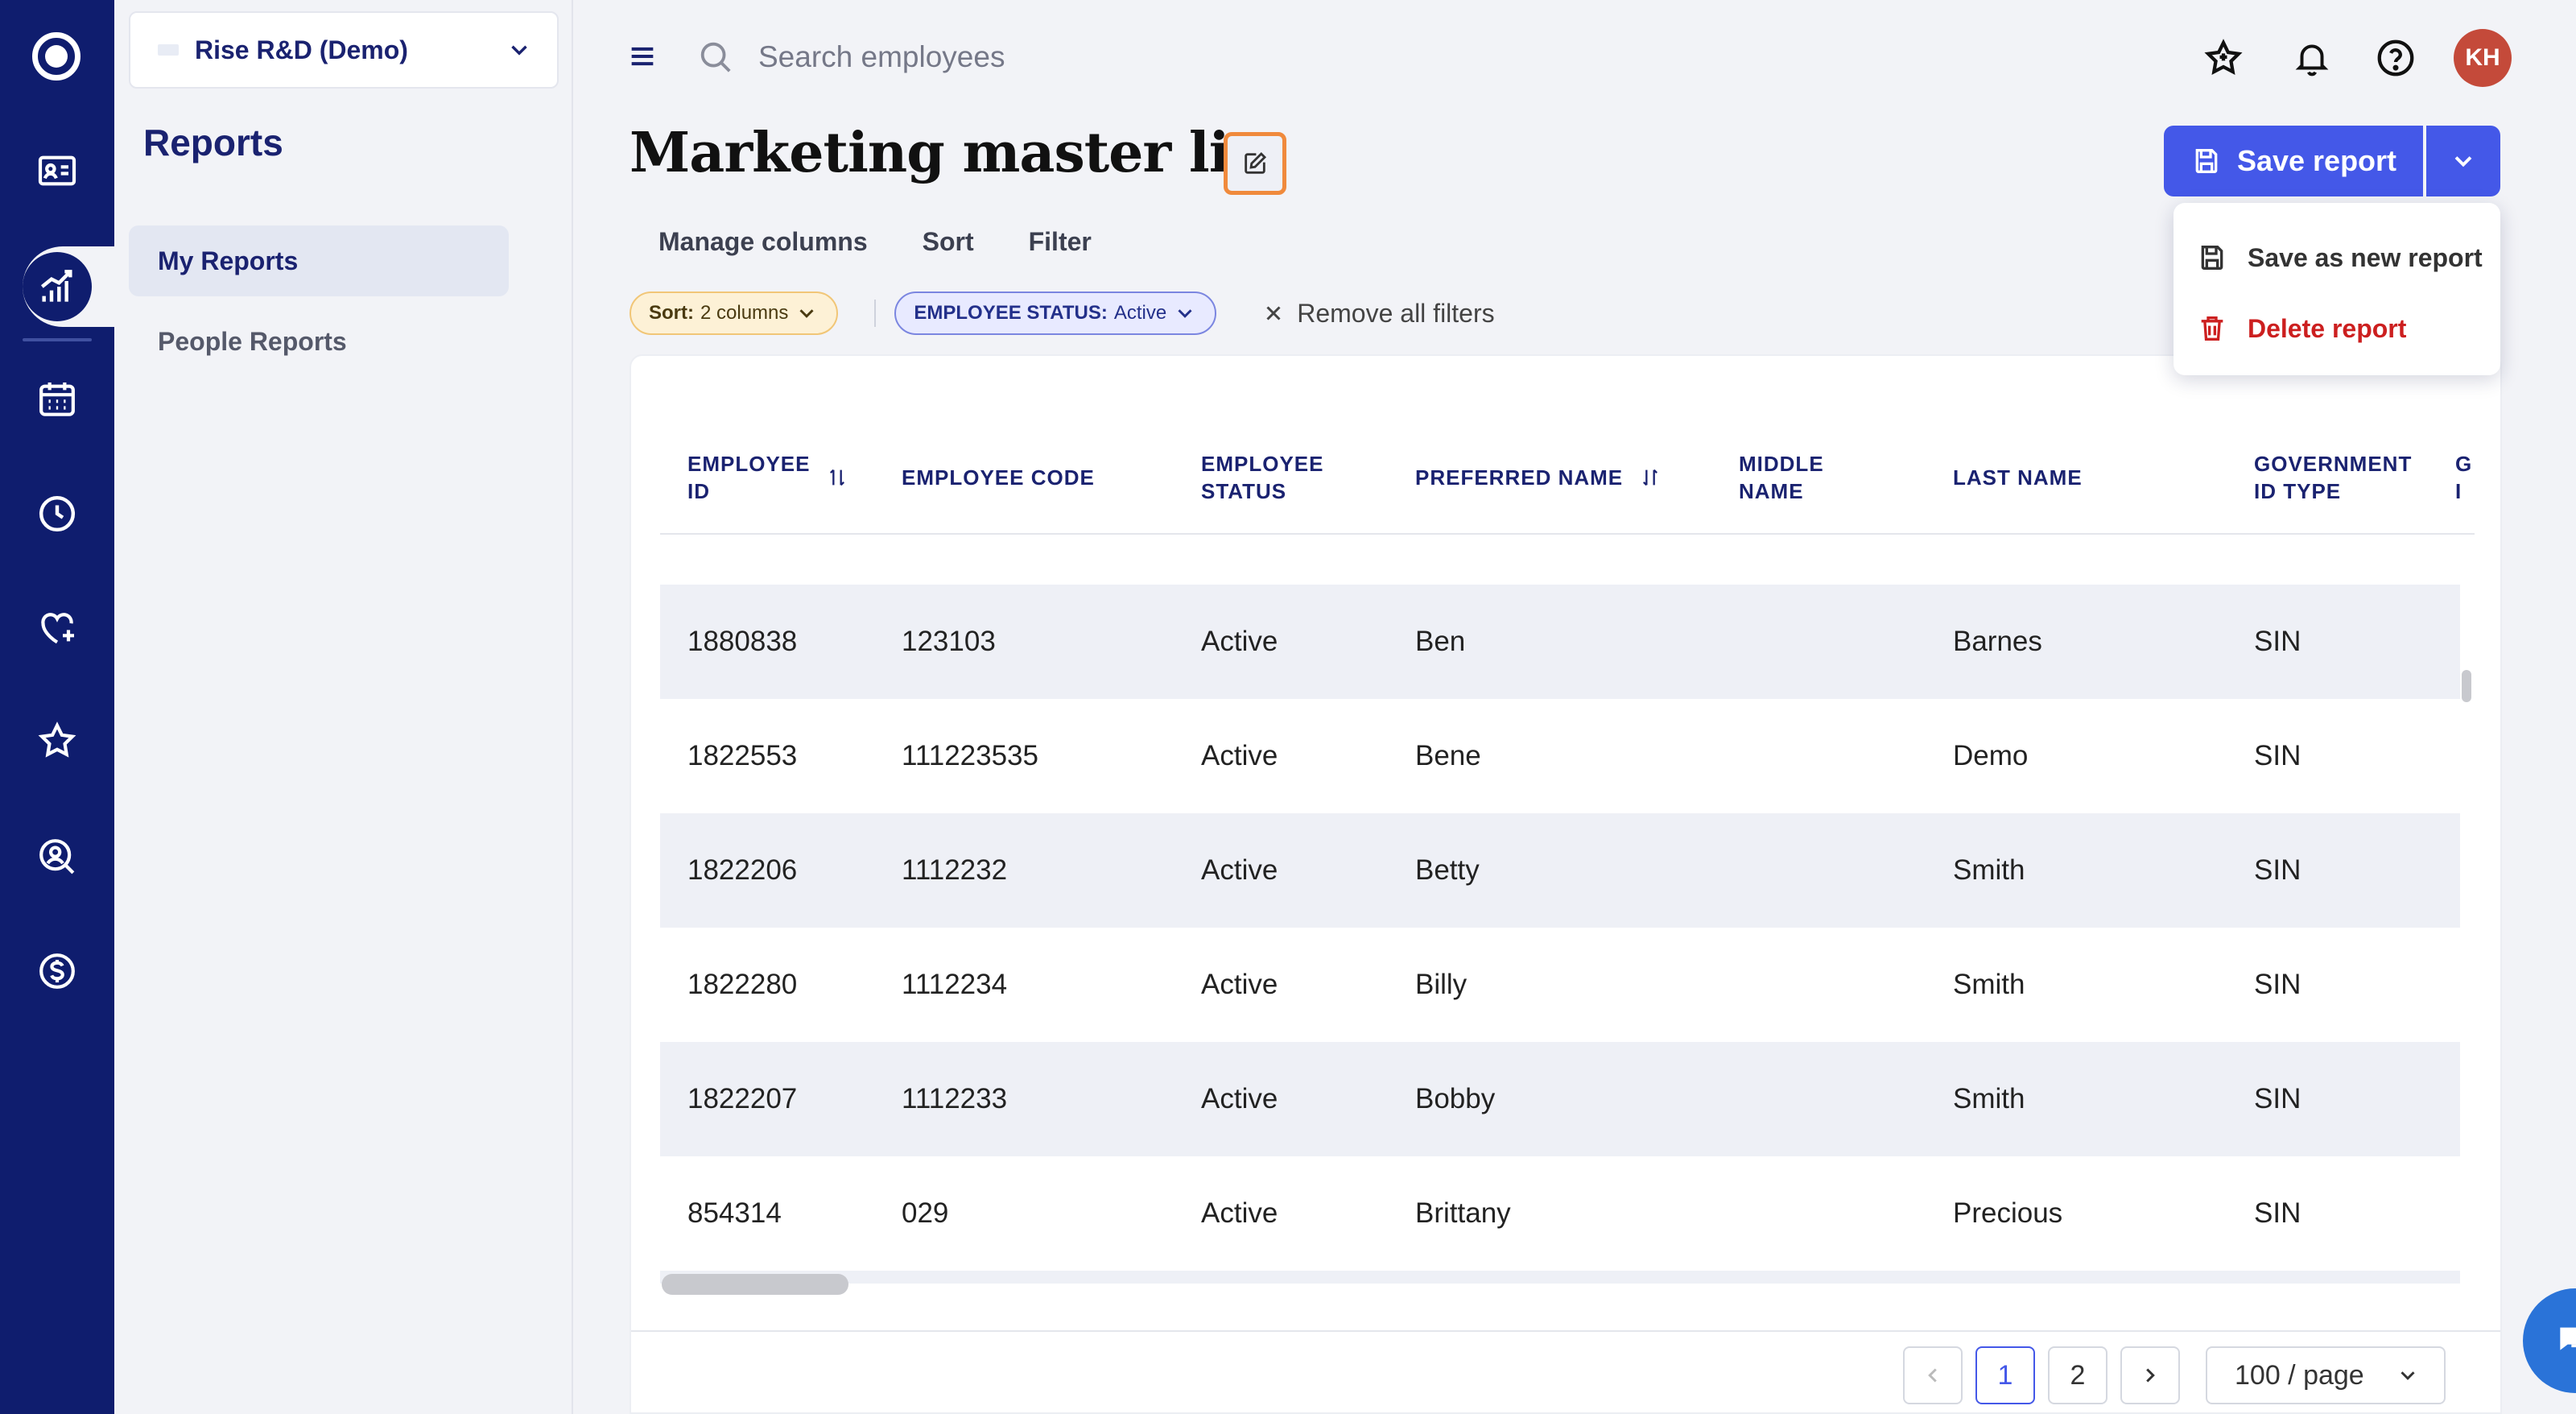  What do you see at coordinates (1560, 642) in the screenshot?
I see `table-row: 1880838 123103 Active Ben Barnes SIN` at bounding box center [1560, 642].